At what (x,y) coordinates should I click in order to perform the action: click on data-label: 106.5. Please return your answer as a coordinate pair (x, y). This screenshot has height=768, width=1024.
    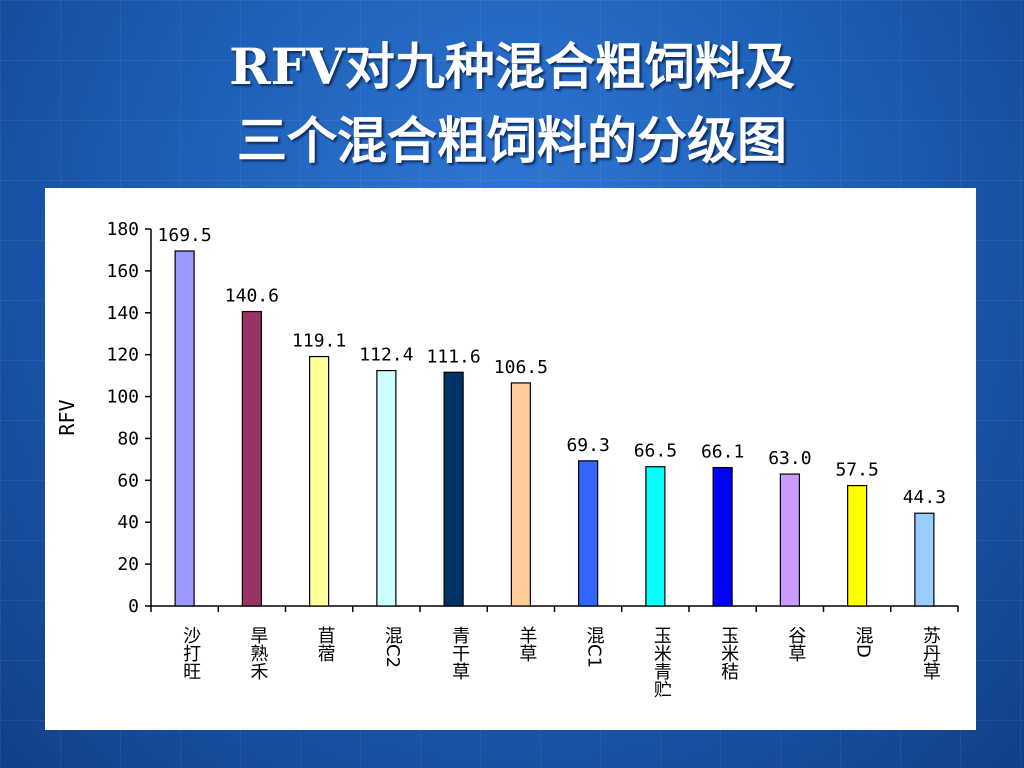
    Looking at the image, I should click on (521, 367).